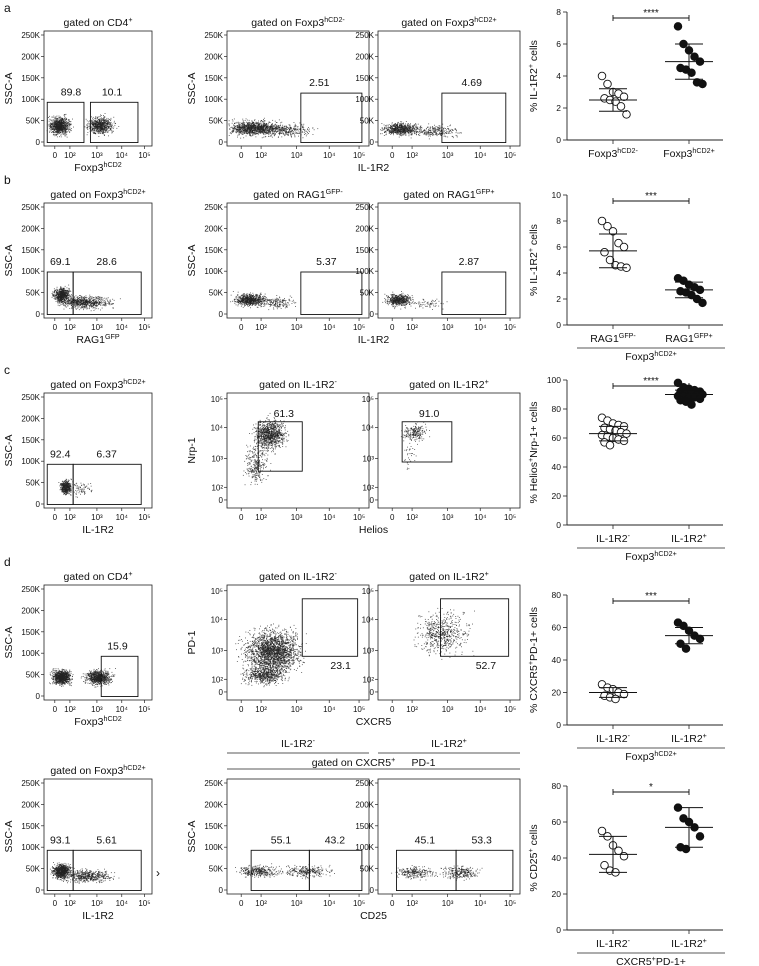 This screenshot has height=966, width=759. I want to click on significance-label: ****, so click(651, 13).